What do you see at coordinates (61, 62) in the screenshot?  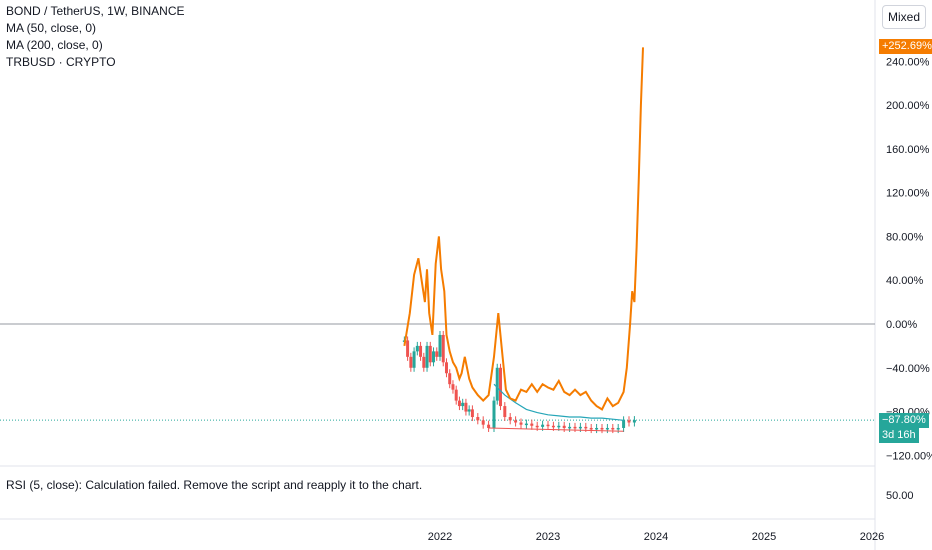 I see `legend-compare: TRBUSD · CRYPTO` at bounding box center [61, 62].